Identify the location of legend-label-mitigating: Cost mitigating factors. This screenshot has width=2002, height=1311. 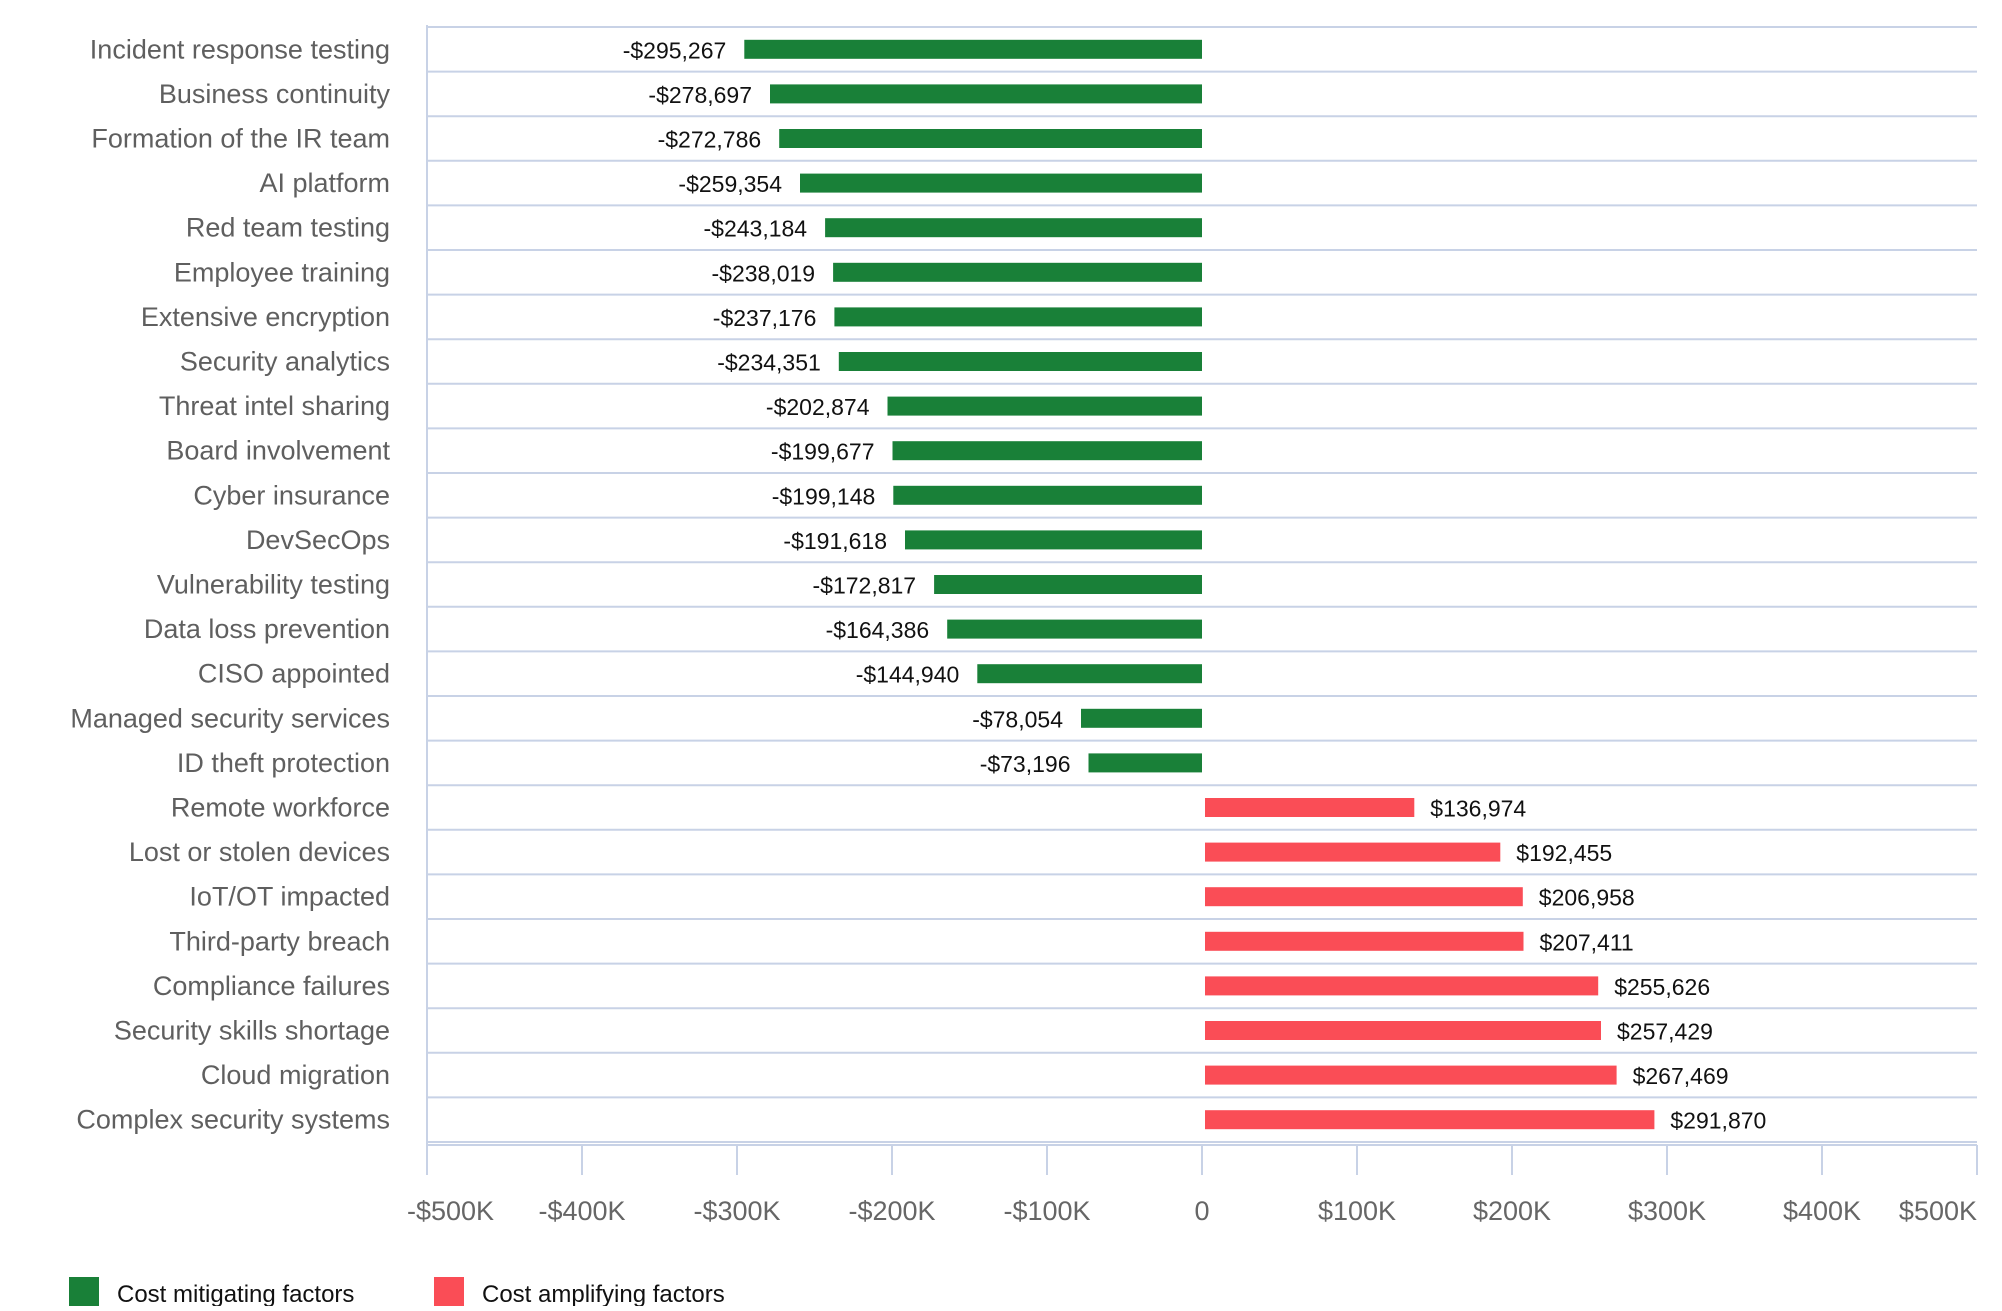
(235, 1293).